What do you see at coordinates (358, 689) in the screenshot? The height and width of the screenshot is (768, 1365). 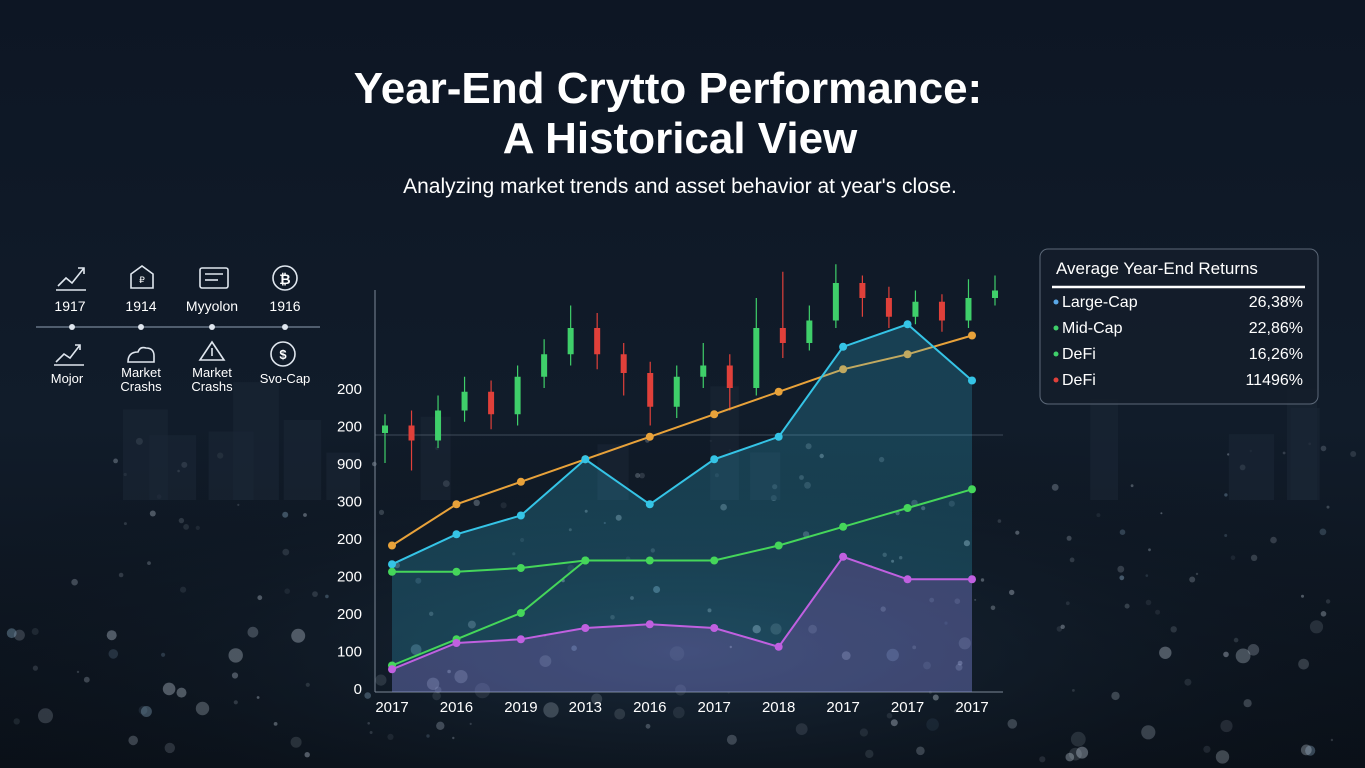 I see `y-tick-label: 0` at bounding box center [358, 689].